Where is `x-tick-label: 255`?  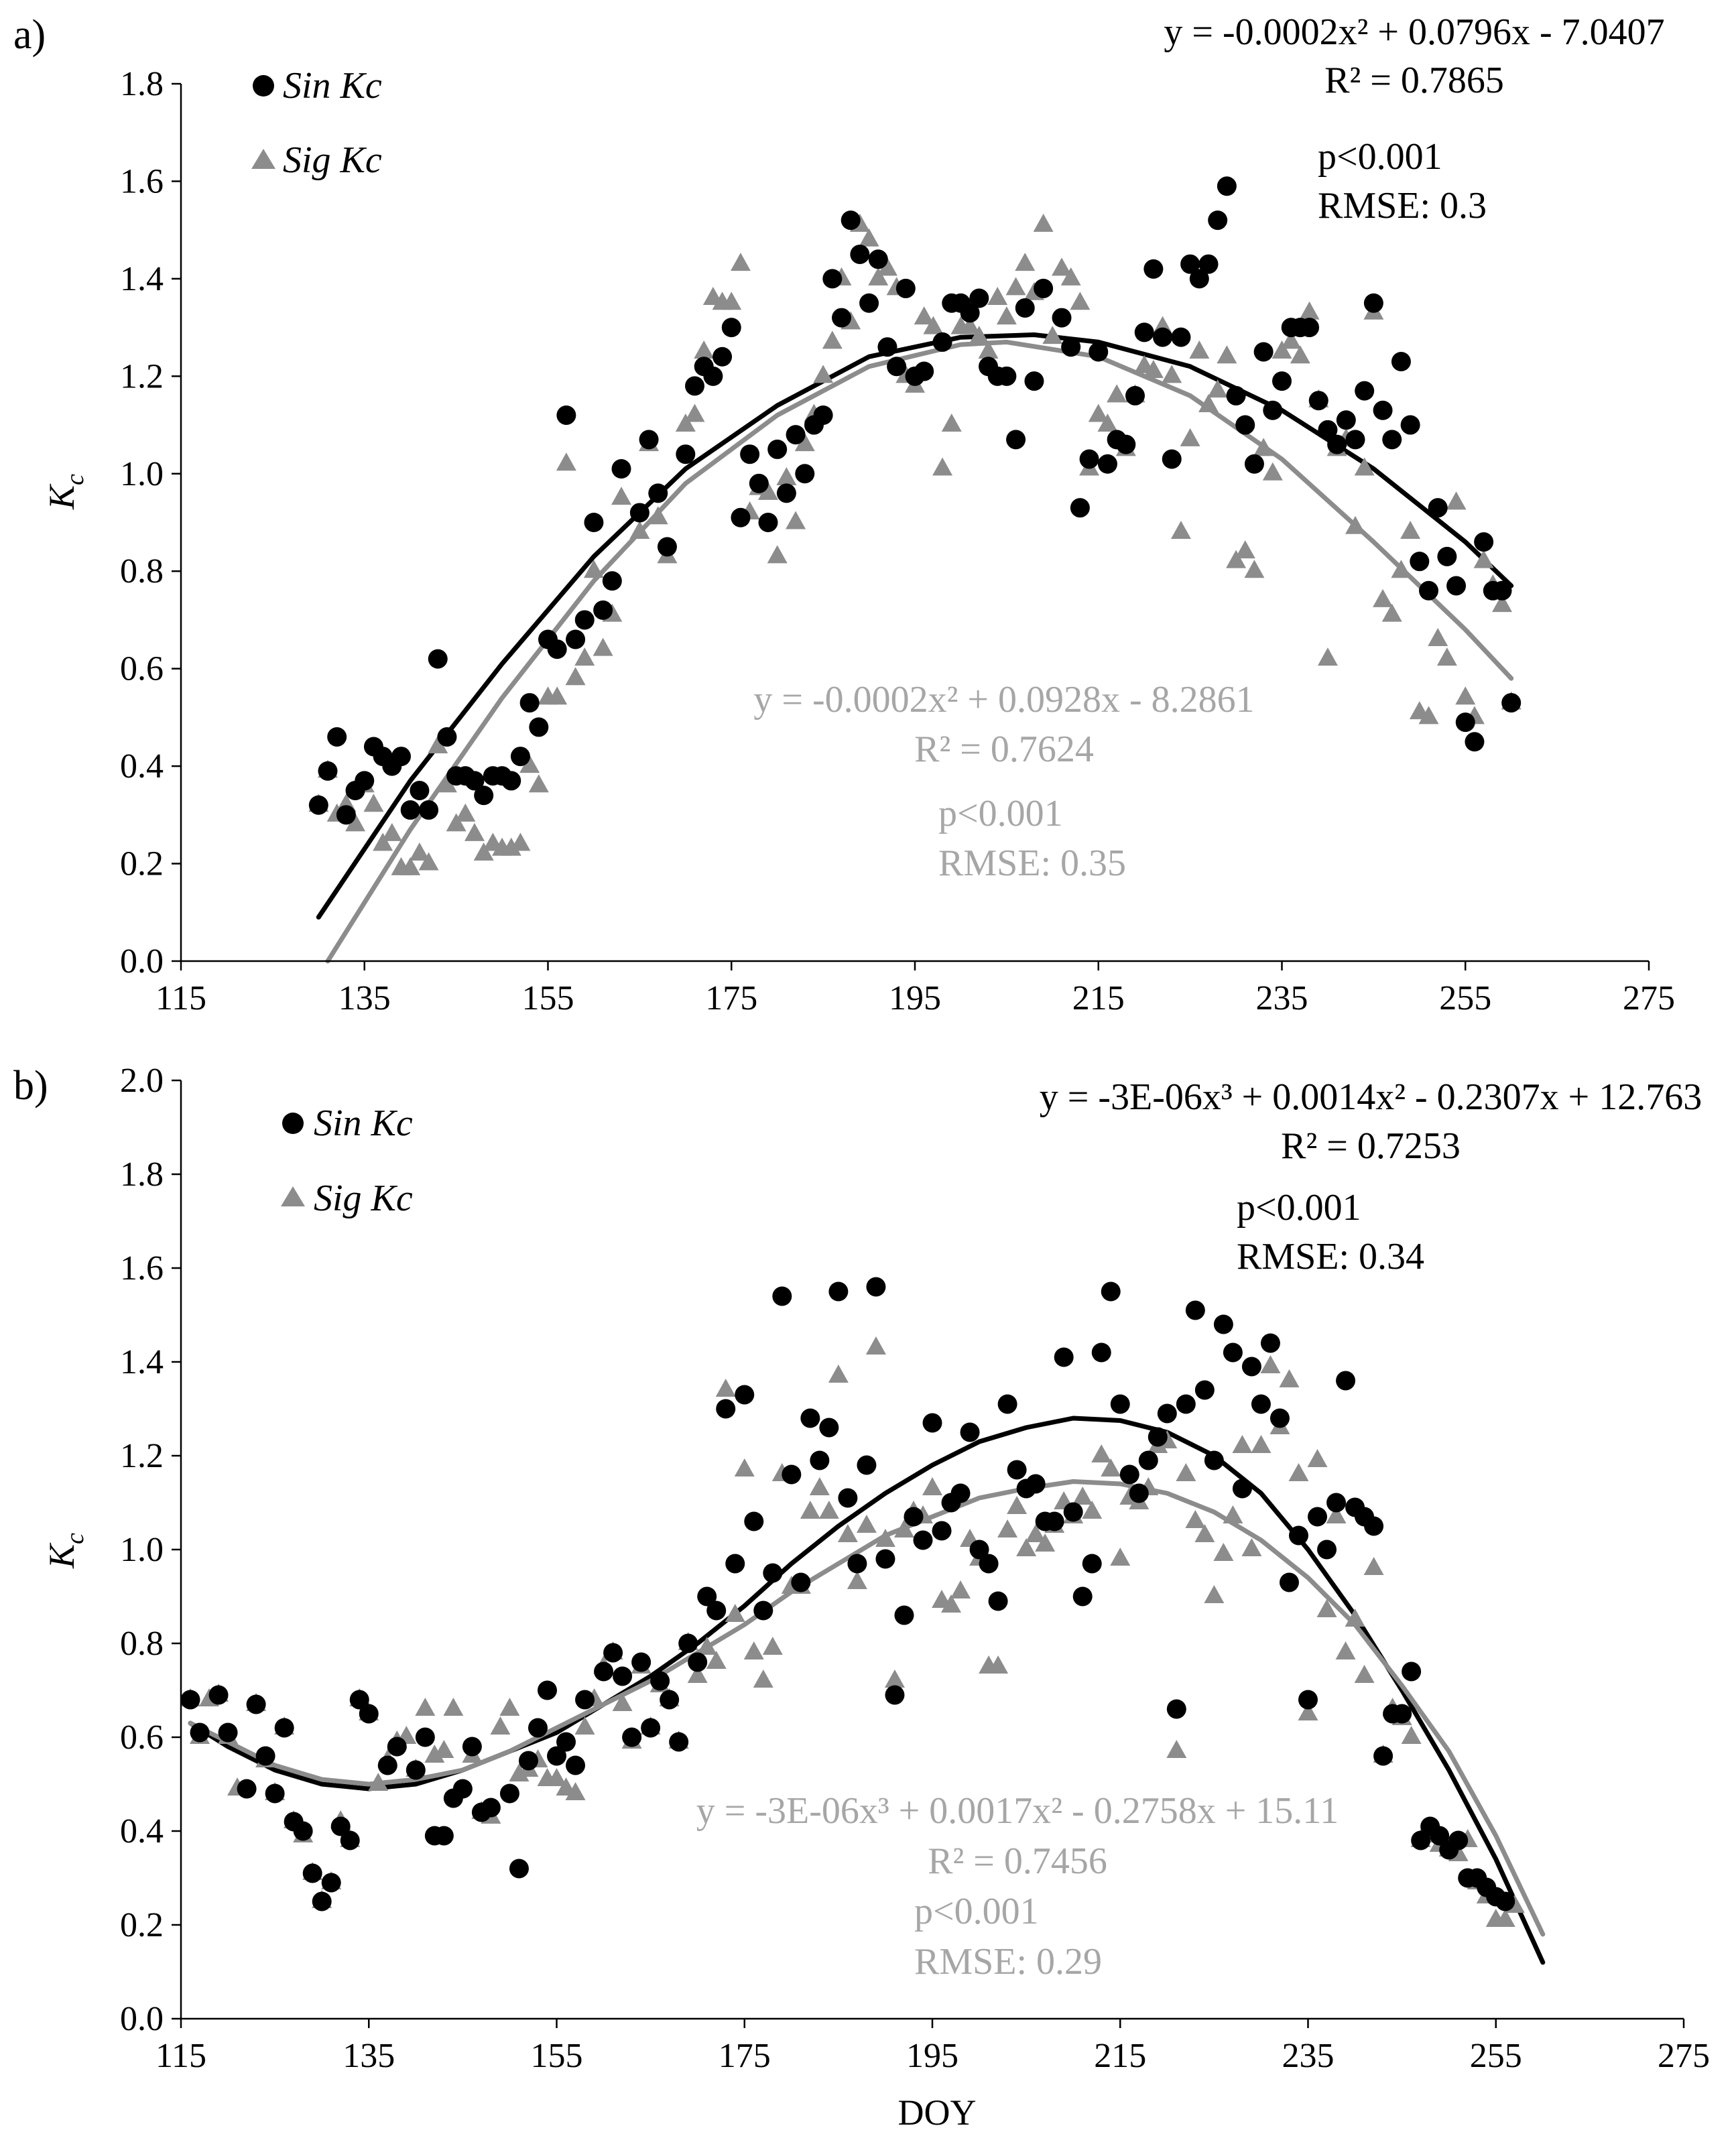
x-tick-label: 255 is located at coordinates (1465, 998).